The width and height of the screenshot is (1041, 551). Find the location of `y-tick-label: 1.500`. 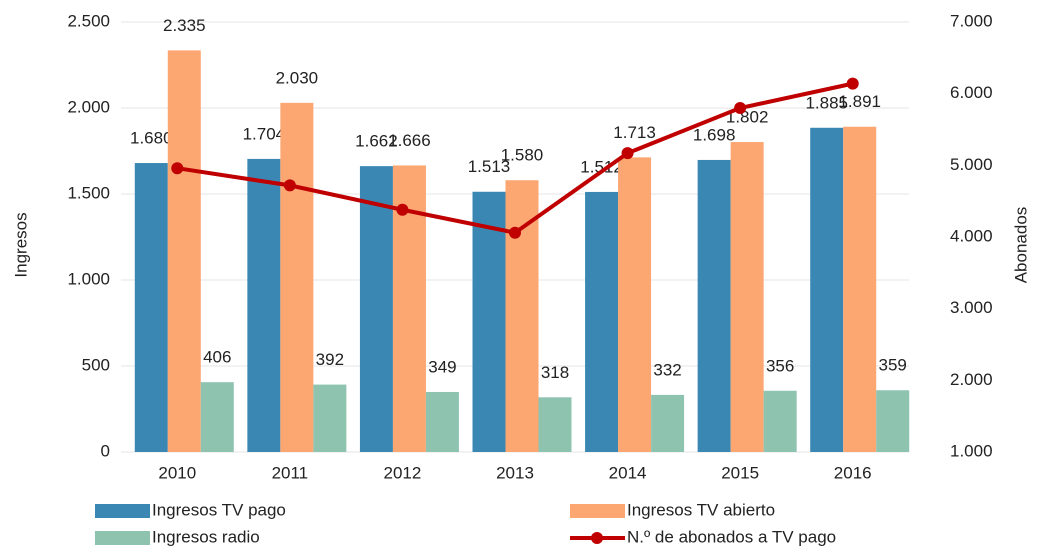

y-tick-label: 1.500 is located at coordinates (88, 192).